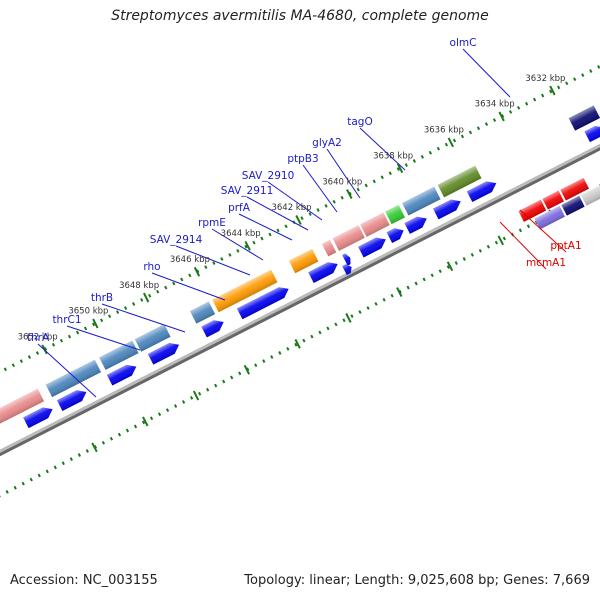 Image resolution: width=600 pixels, height=600 pixels. I want to click on tick-label: 3640 kbp, so click(342, 182).